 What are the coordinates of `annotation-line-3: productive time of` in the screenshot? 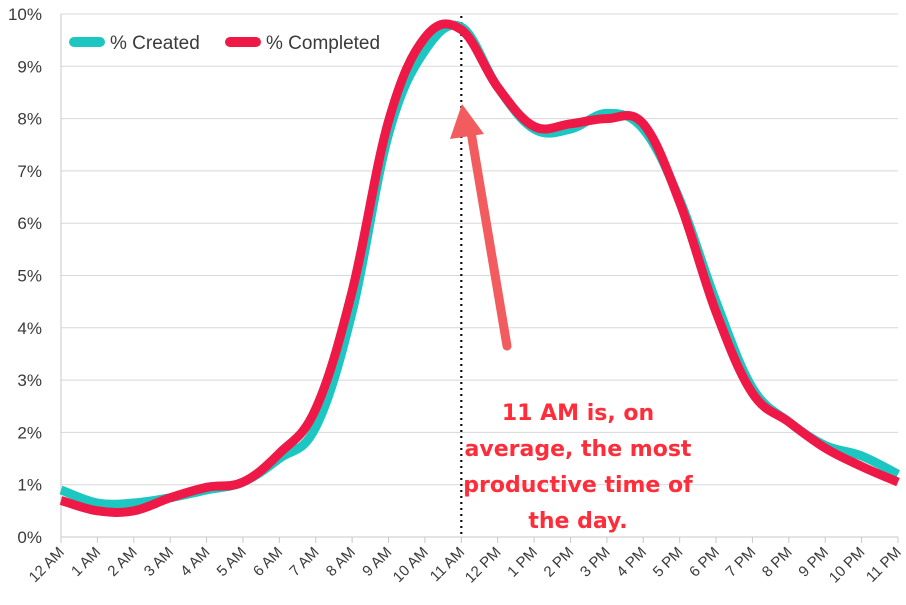 It's located at (578, 485).